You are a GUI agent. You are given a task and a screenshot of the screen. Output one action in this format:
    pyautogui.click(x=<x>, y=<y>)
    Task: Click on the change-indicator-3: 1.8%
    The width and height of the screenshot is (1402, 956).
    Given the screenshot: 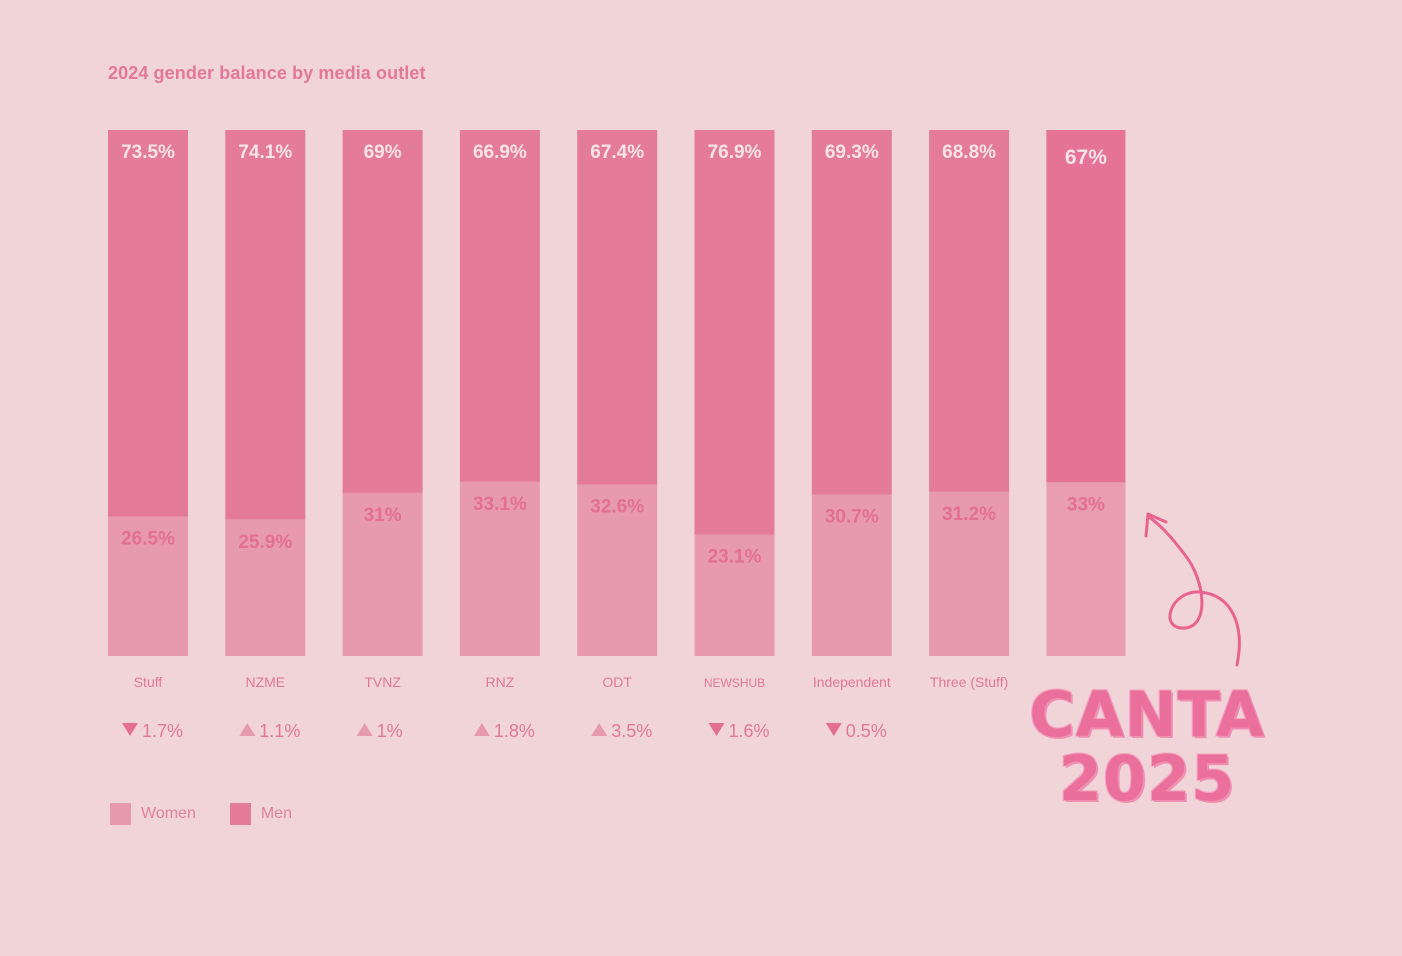 What is the action you would take?
    pyautogui.click(x=504, y=731)
    